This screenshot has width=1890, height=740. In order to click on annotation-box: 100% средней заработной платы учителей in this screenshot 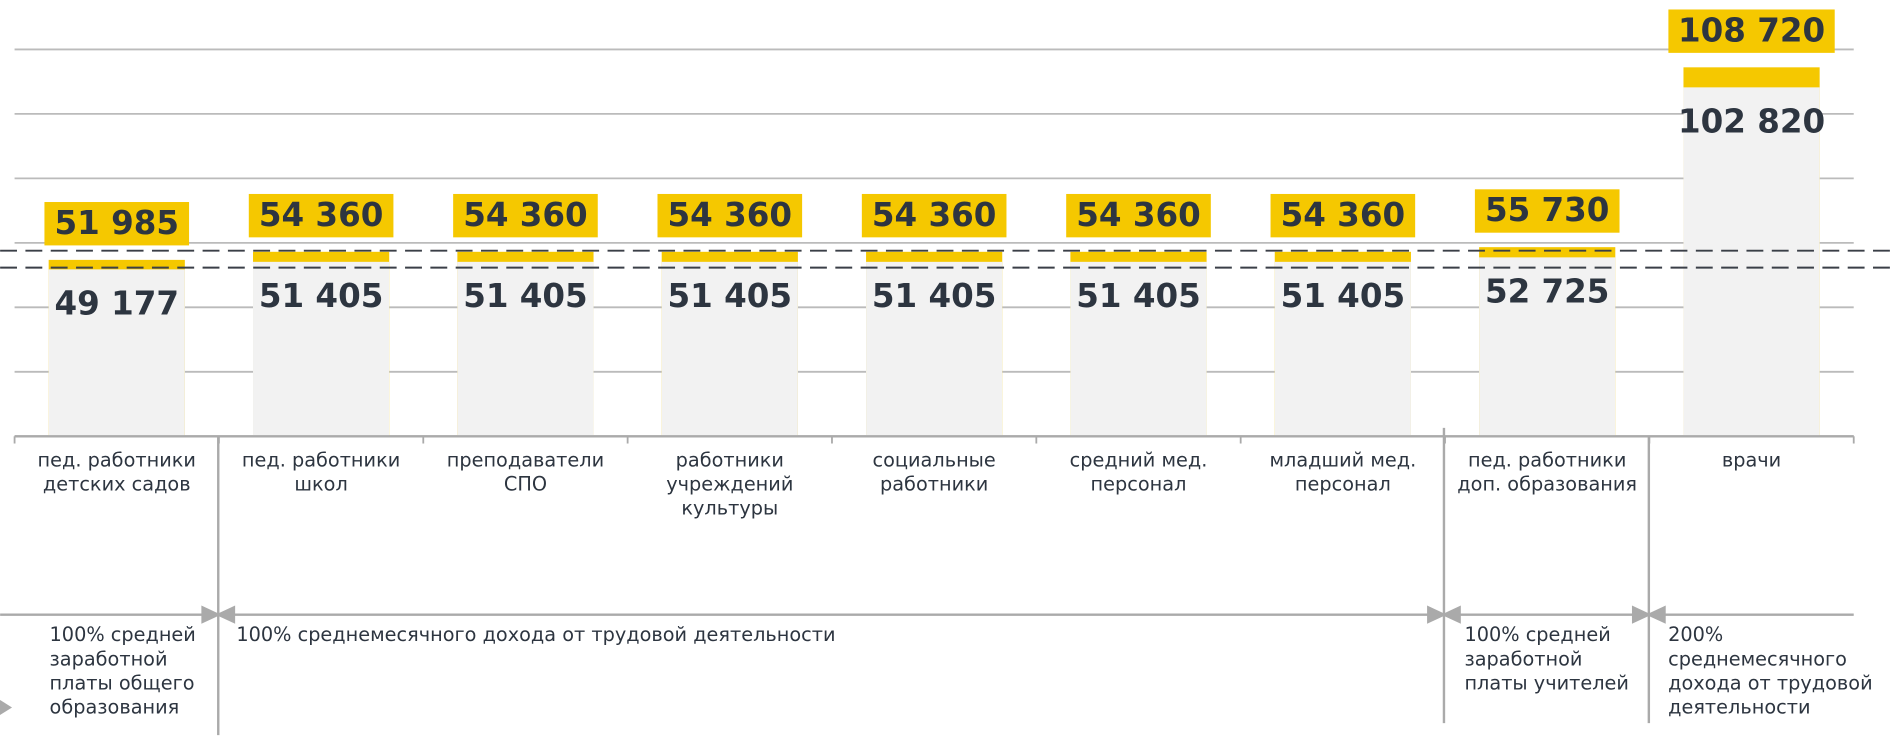, I will do `click(1546, 659)`.